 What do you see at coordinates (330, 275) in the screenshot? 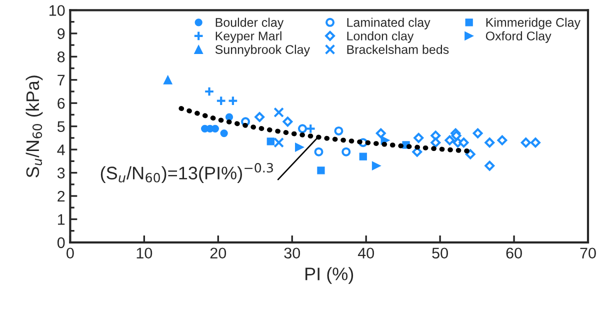
I see `x-axis-title: PI (%)` at bounding box center [330, 275].